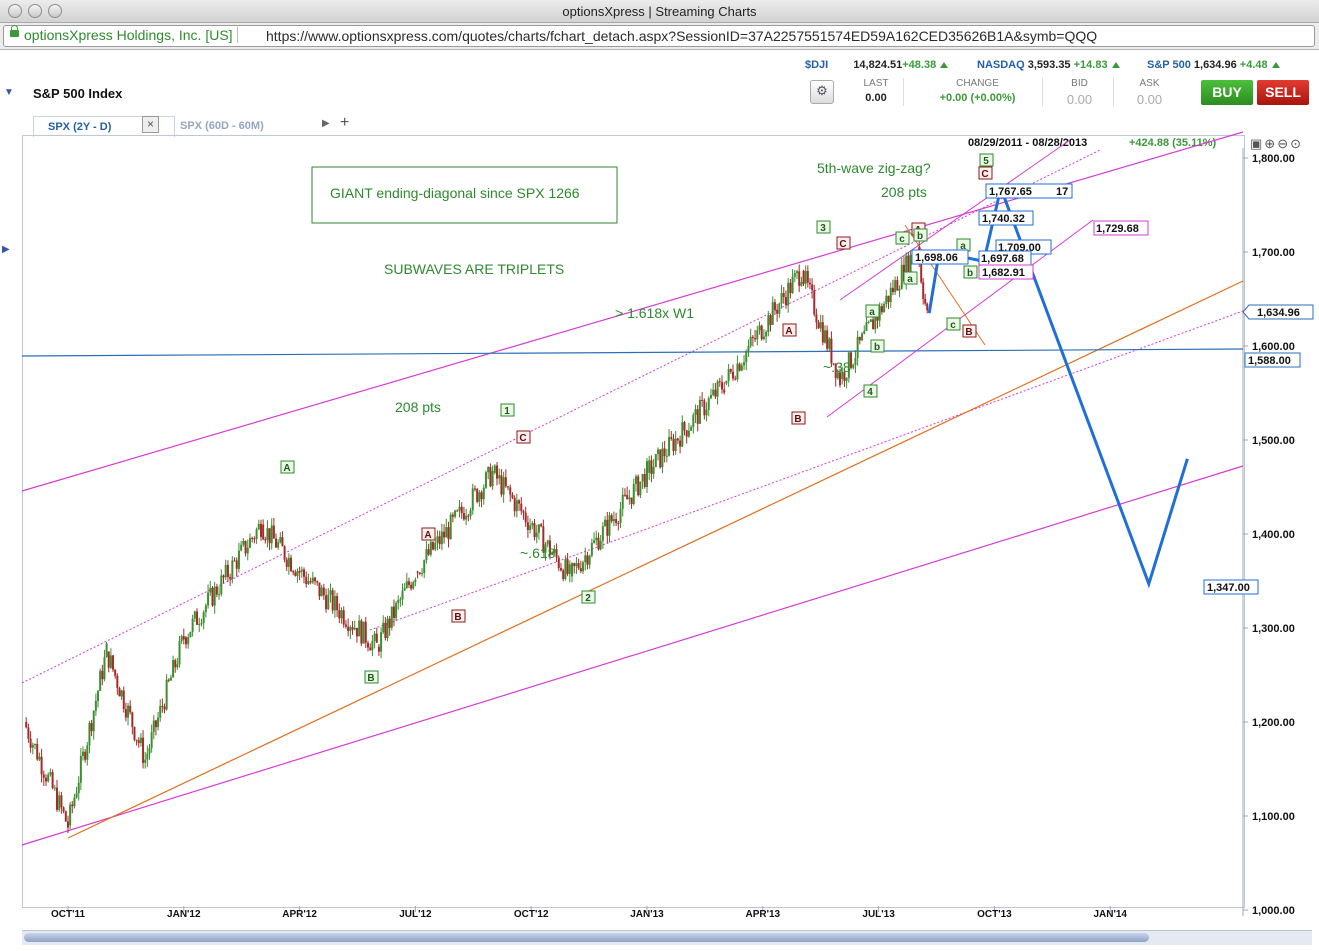 This screenshot has width=1319, height=951. I want to click on buy-button: BUY, so click(1227, 92).